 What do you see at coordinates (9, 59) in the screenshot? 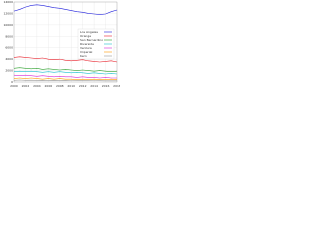
I see `y-tick-label: 4000` at bounding box center [9, 59].